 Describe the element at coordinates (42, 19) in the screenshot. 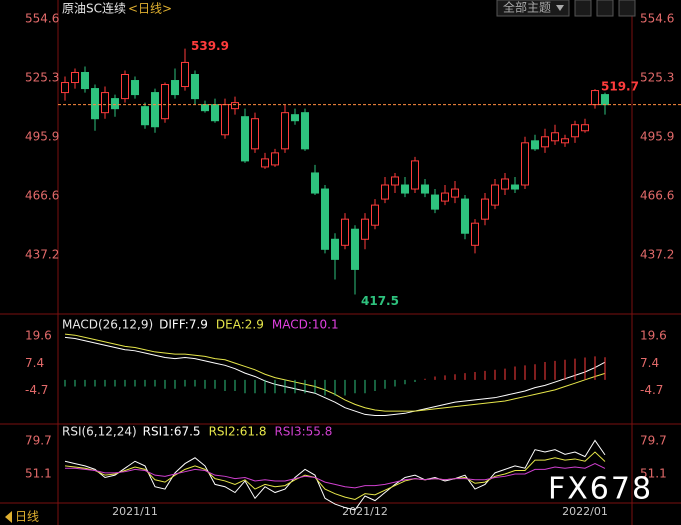

I see `y-tick-label-left: 554.6` at that location.